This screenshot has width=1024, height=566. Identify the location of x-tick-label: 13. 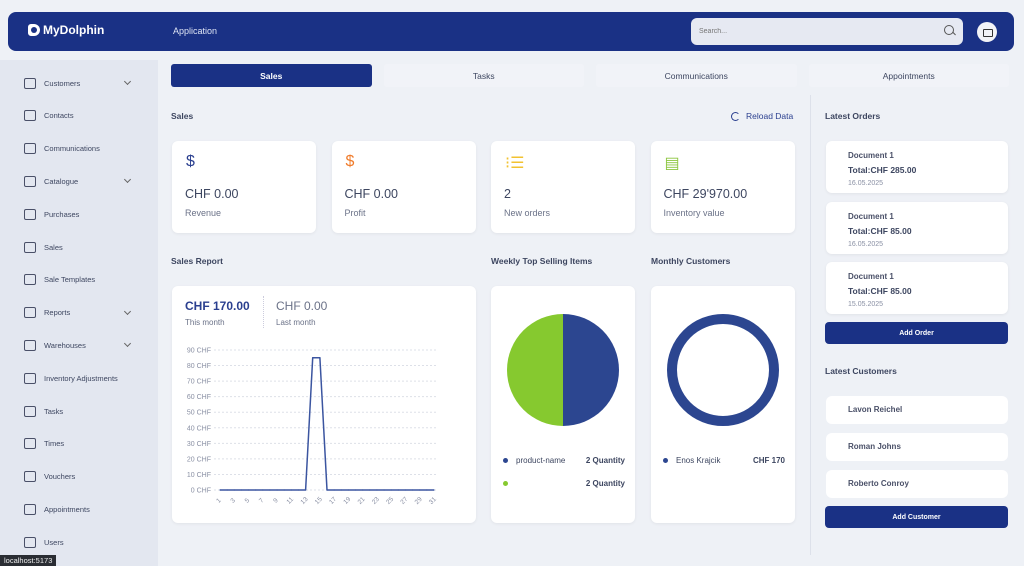
(305, 501).